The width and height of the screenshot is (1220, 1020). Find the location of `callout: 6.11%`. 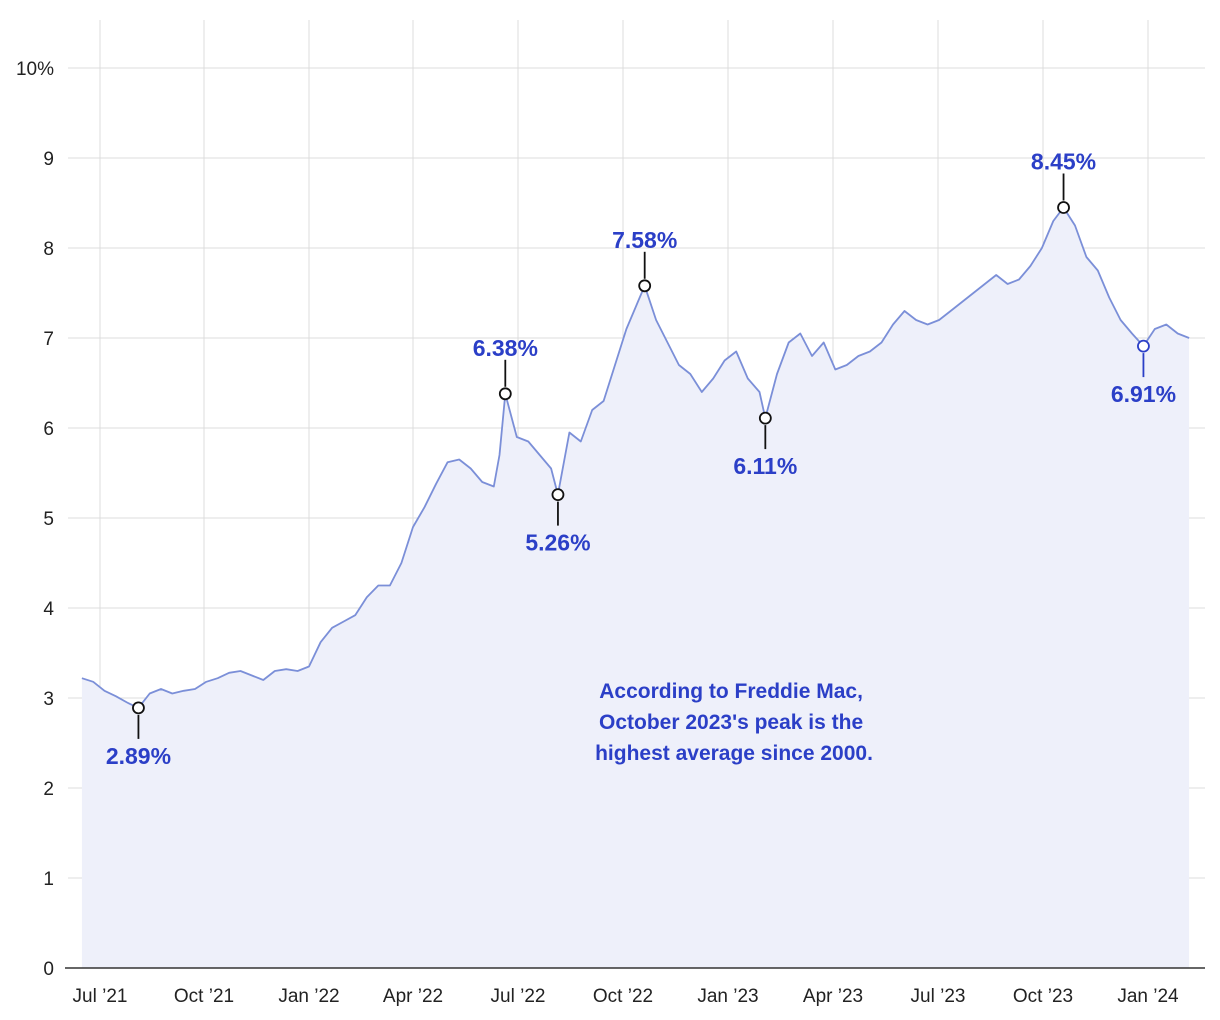

callout: 6.11% is located at coordinates (765, 445).